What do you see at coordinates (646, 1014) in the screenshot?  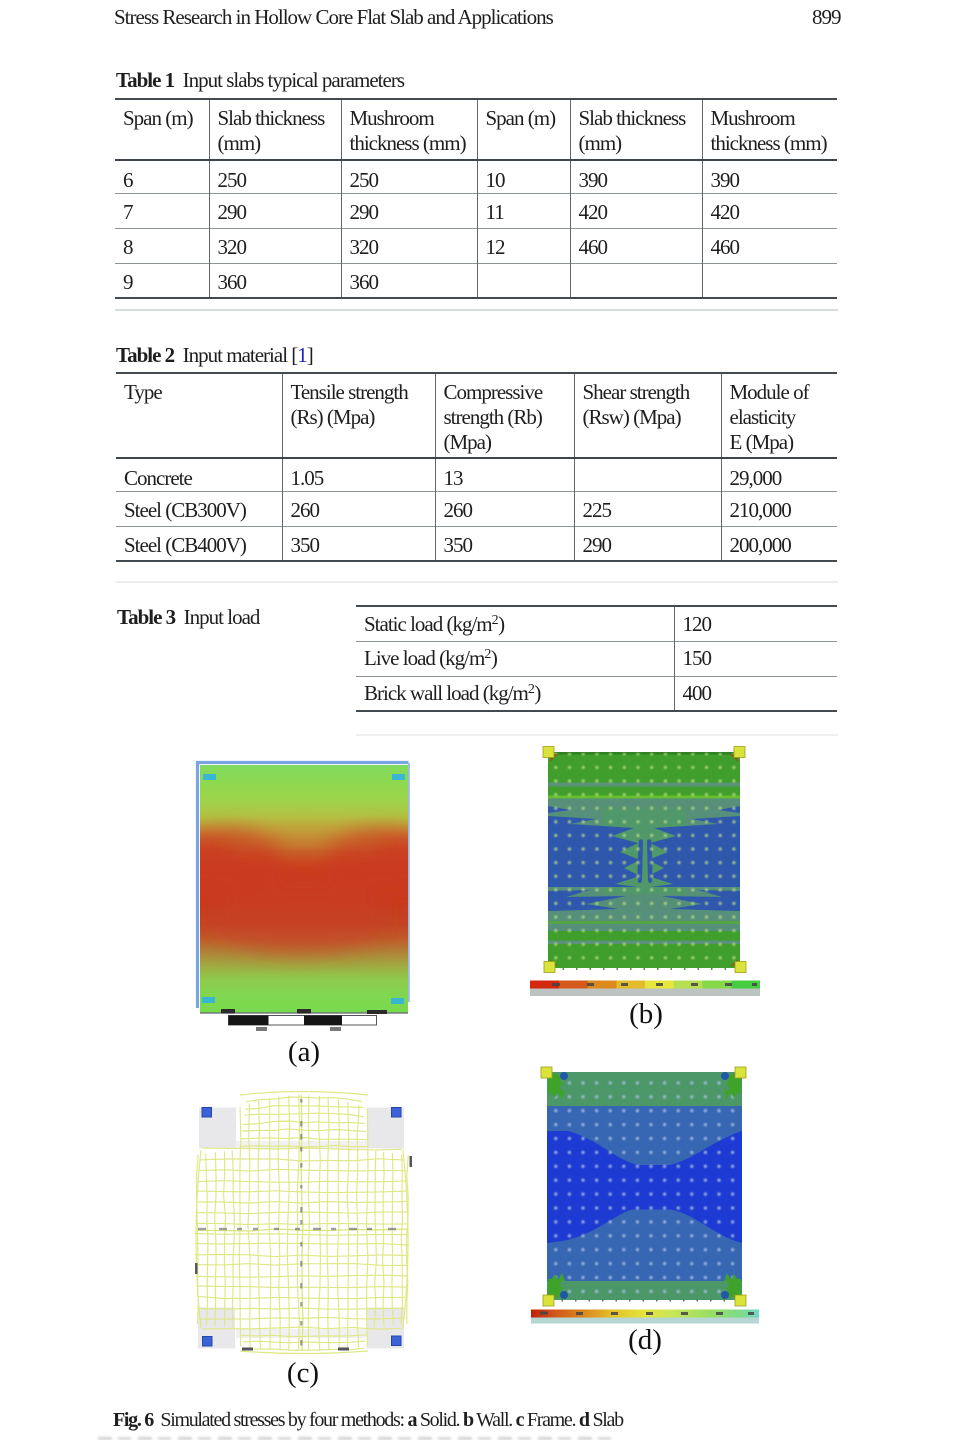 I see `svg-text: (b)` at bounding box center [646, 1014].